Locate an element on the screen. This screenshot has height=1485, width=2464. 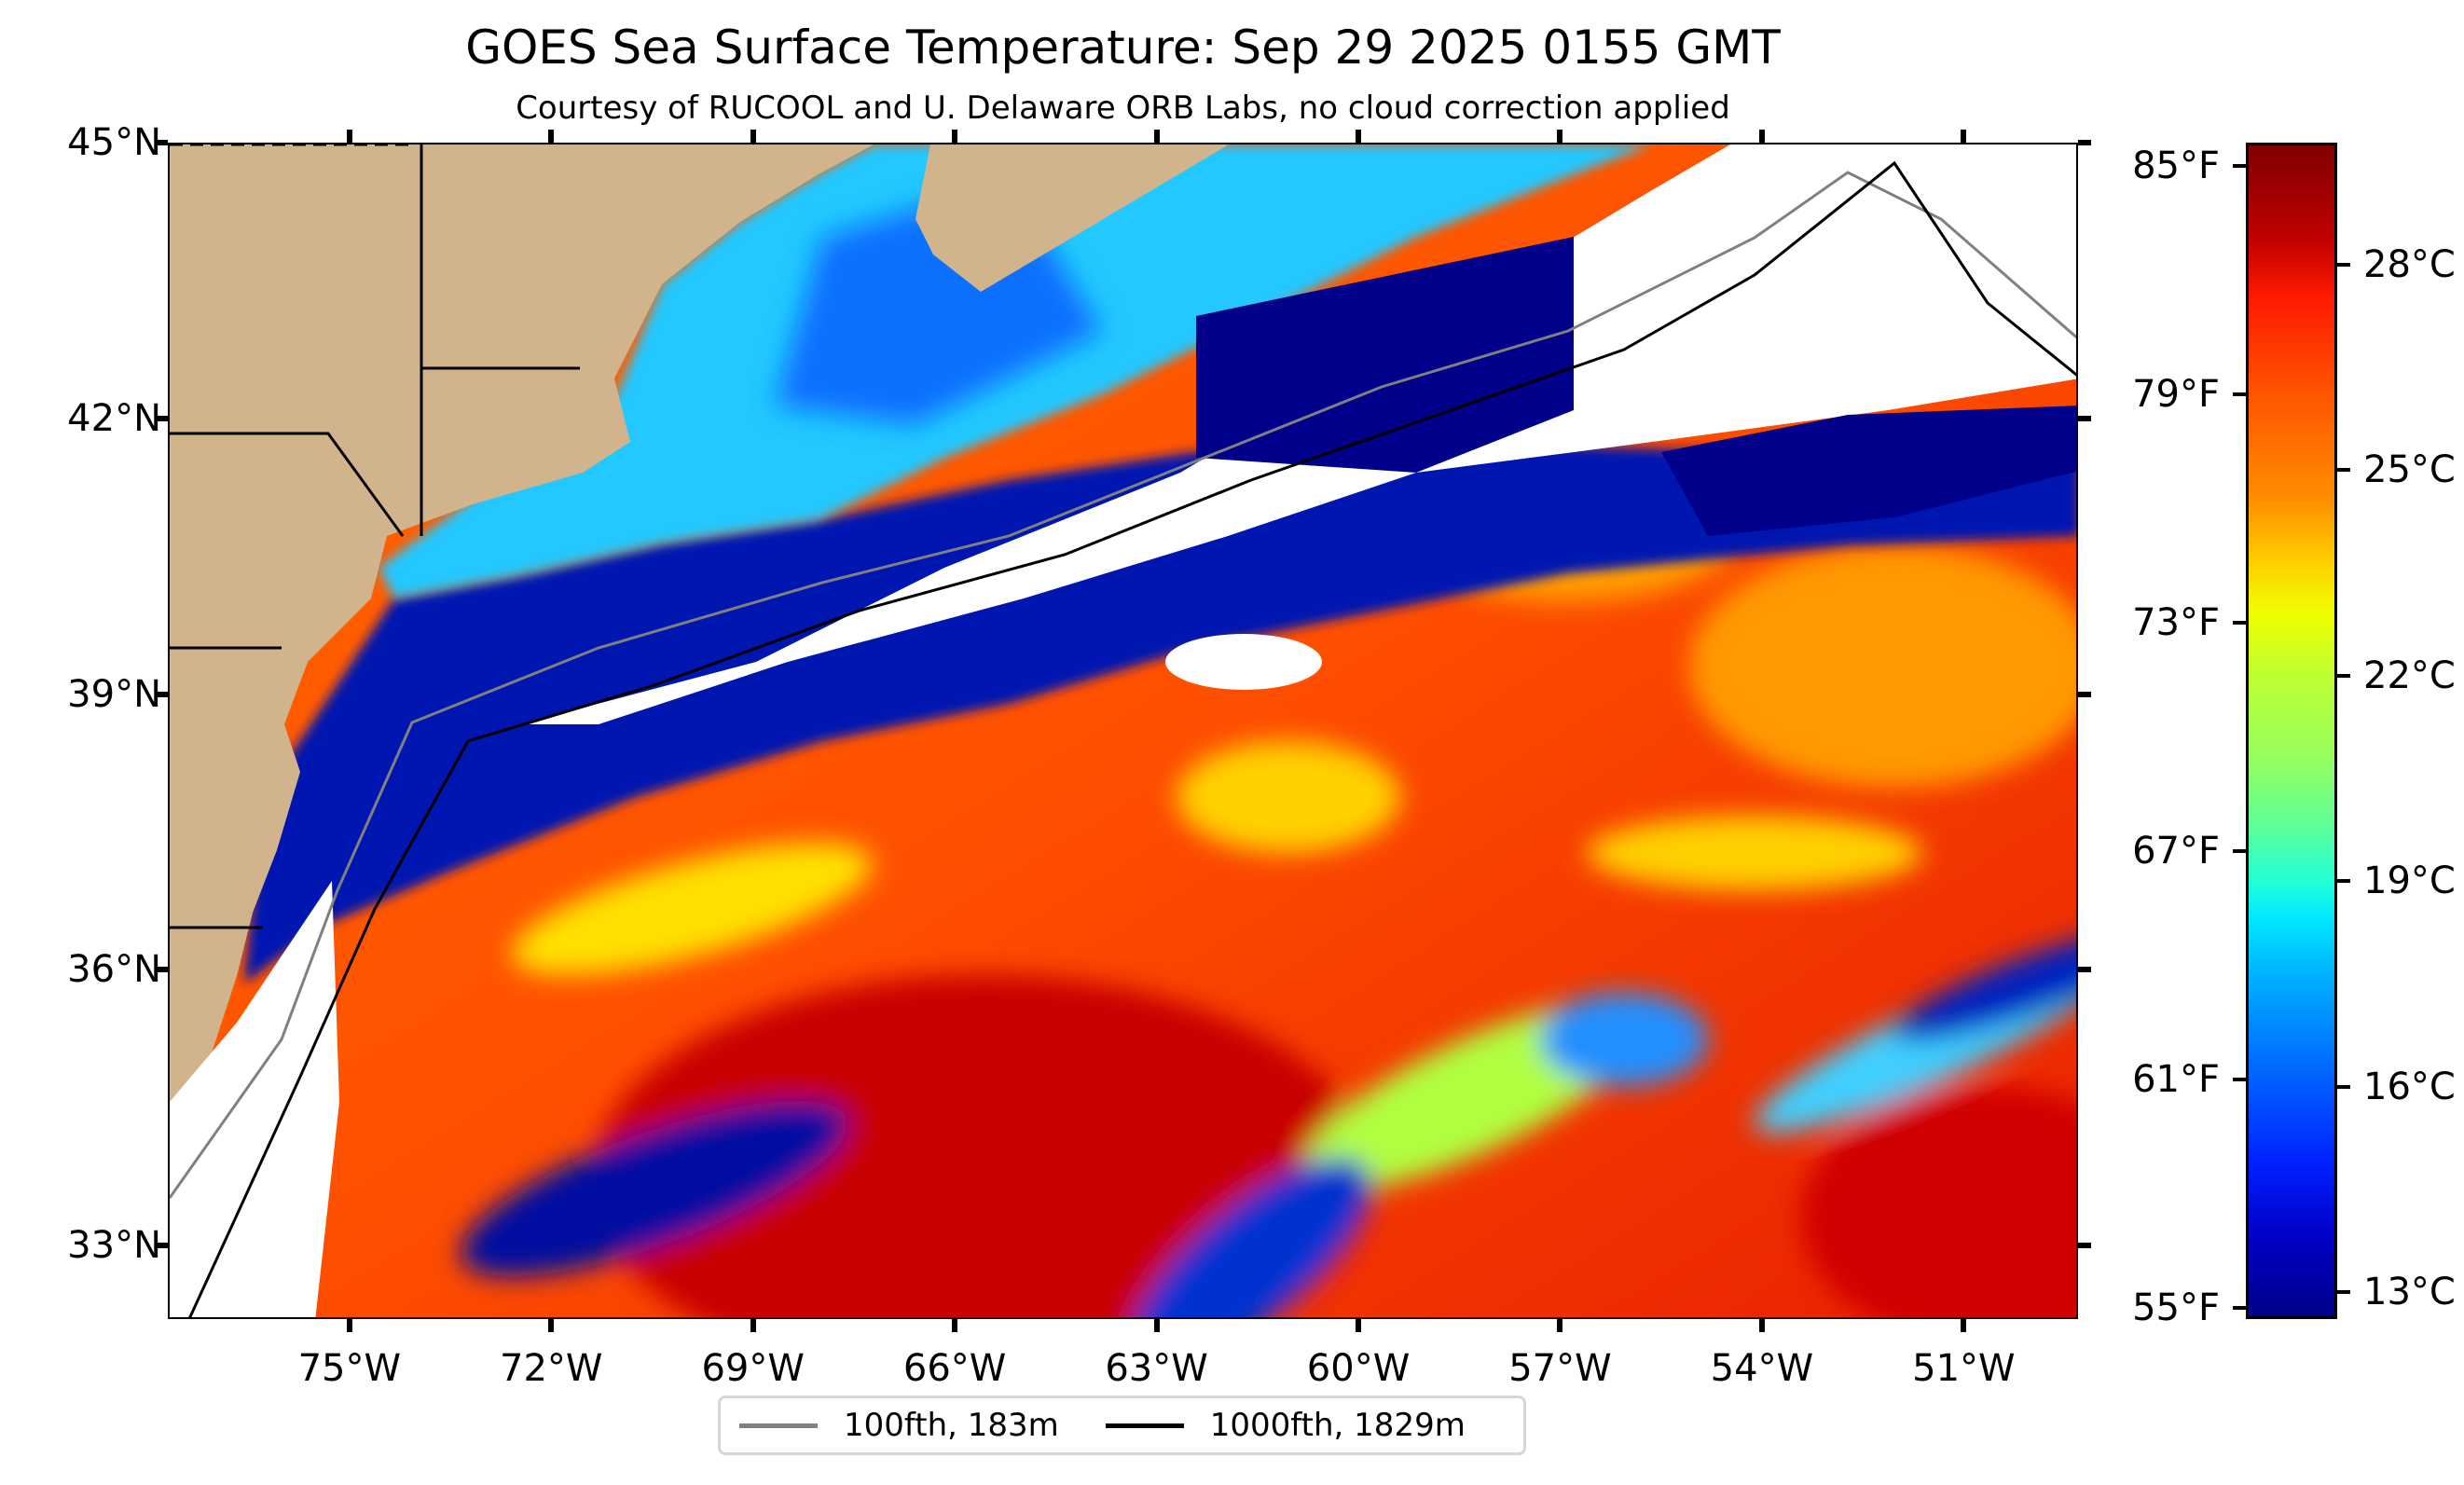
cold-patch is located at coordinates (1385, 355).